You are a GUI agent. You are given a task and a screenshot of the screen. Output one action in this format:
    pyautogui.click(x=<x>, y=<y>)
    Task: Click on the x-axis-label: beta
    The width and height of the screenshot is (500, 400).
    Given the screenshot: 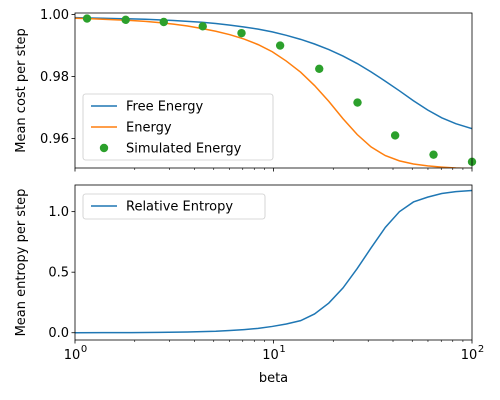 What is the action you would take?
    pyautogui.click(x=273, y=378)
    